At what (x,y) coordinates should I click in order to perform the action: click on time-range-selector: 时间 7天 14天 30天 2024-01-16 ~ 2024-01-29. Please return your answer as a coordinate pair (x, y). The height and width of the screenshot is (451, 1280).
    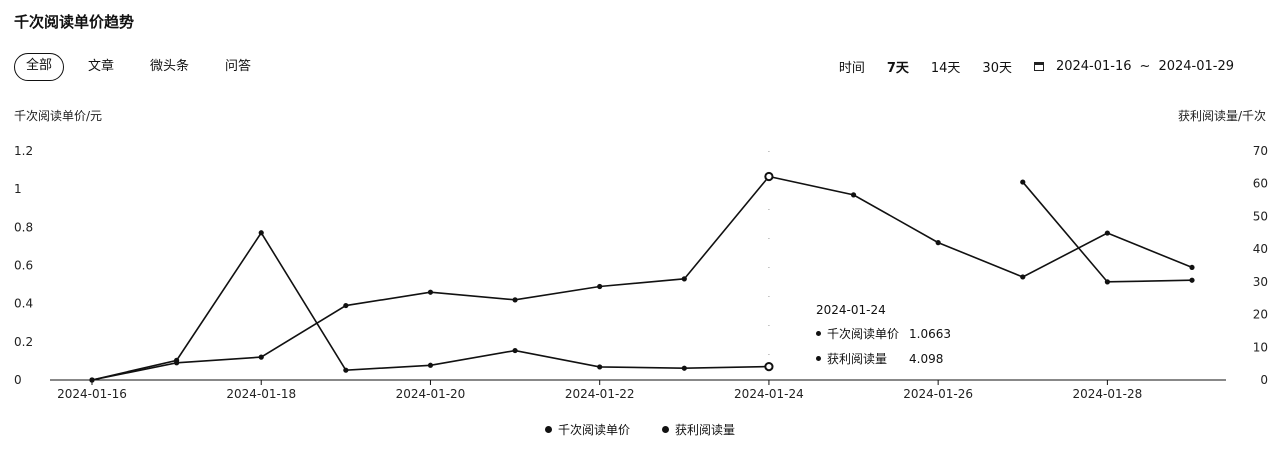
    Looking at the image, I should click on (1036, 66).